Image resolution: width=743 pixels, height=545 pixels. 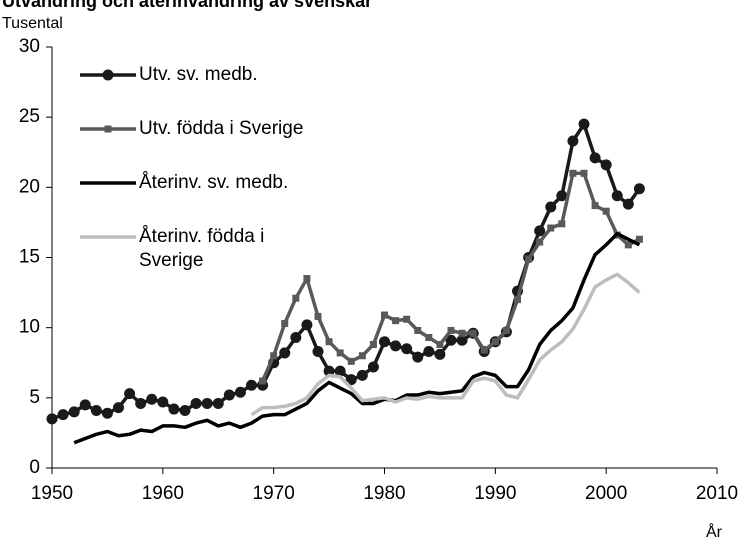 What do you see at coordinates (274, 493) in the screenshot?
I see `x-tick-label: 1970` at bounding box center [274, 493].